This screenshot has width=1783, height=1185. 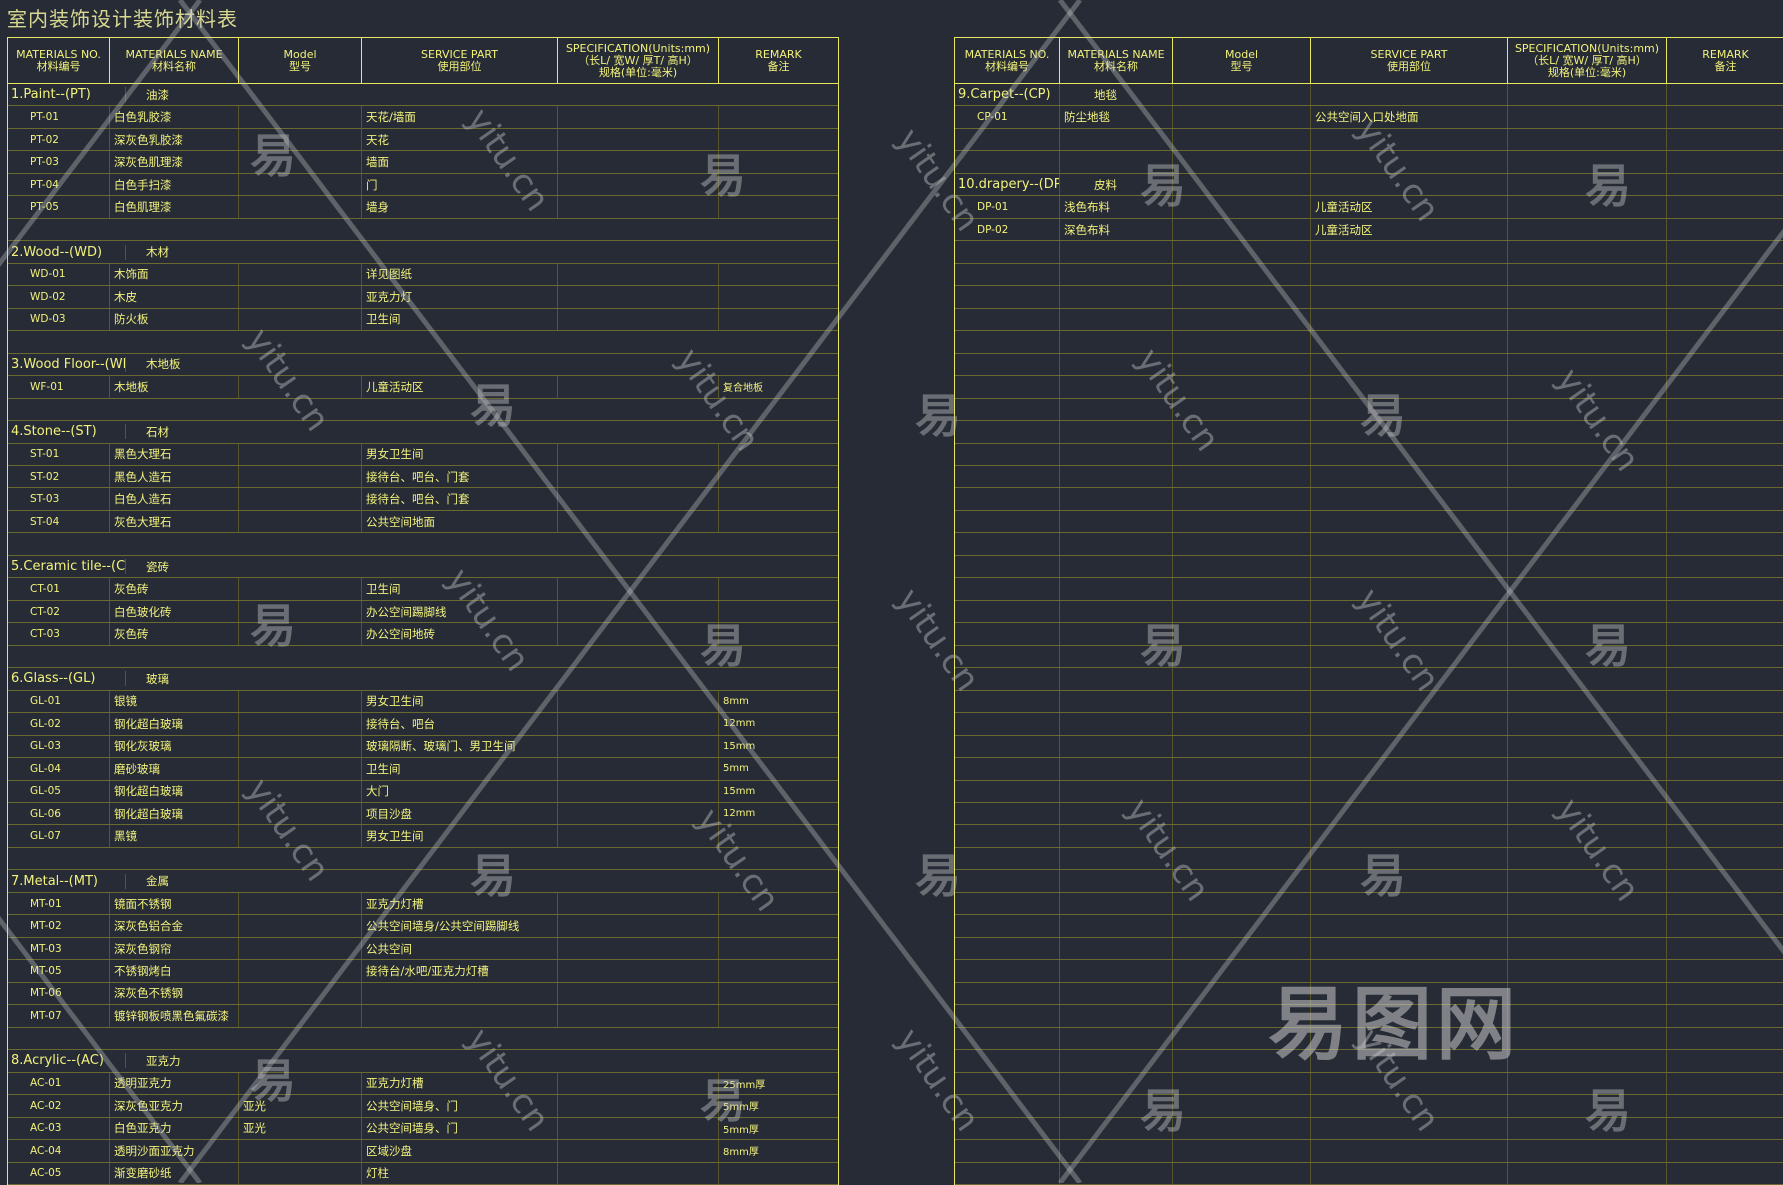 I want to click on cell-material-name: 白色手扫漆, so click(x=174, y=184).